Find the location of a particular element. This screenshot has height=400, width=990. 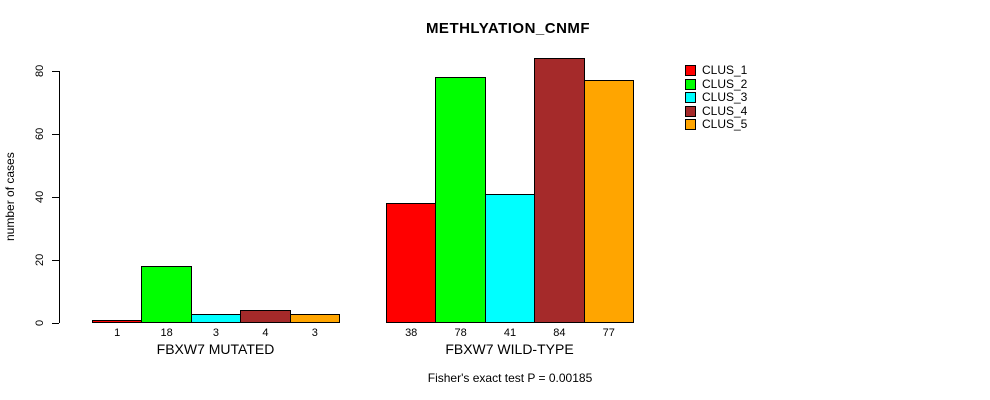

bar-value-label: 1 is located at coordinates (117, 333).